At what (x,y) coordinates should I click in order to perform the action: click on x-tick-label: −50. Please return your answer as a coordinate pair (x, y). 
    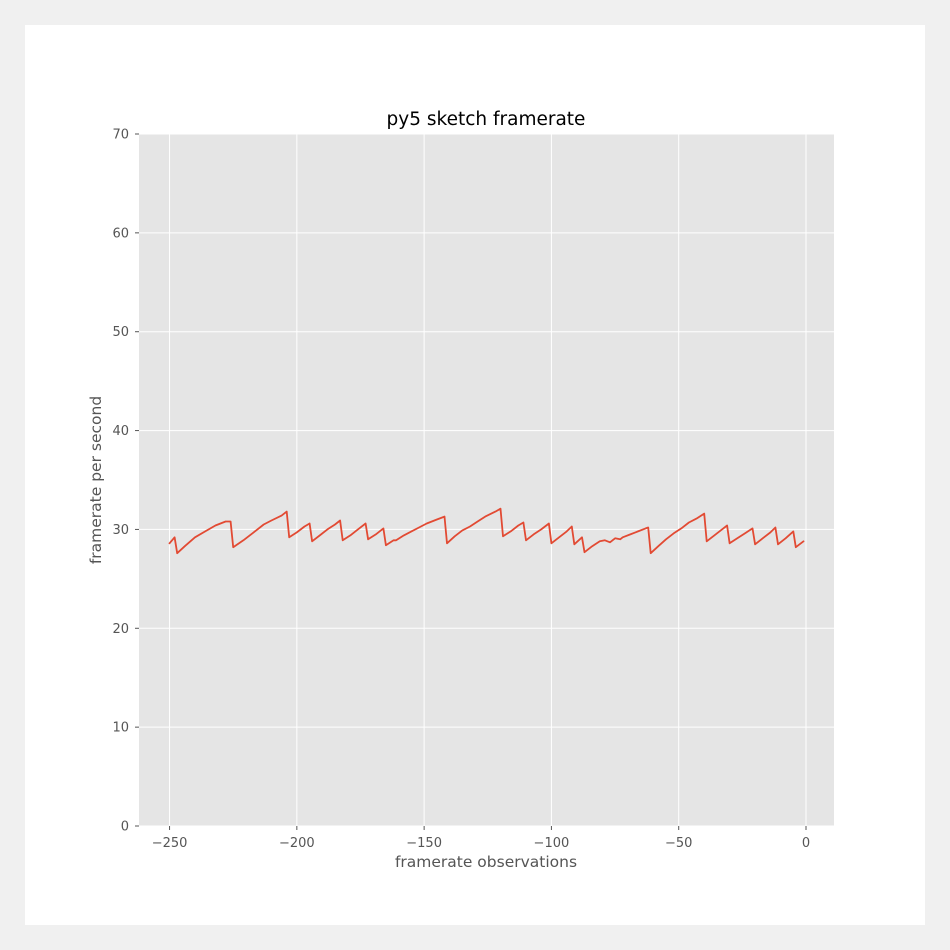
    Looking at the image, I should click on (678, 843).